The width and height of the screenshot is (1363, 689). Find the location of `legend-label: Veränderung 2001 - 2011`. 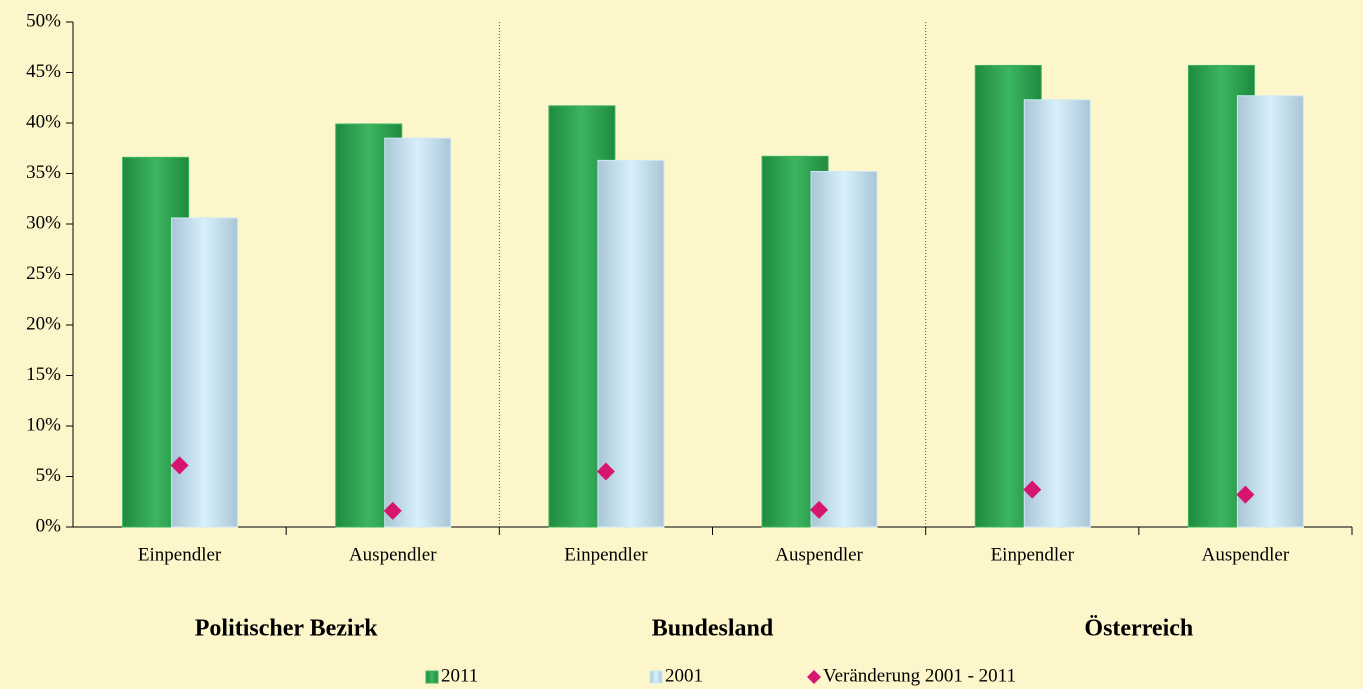

legend-label: Veränderung 2001 - 2011 is located at coordinates (919, 675).